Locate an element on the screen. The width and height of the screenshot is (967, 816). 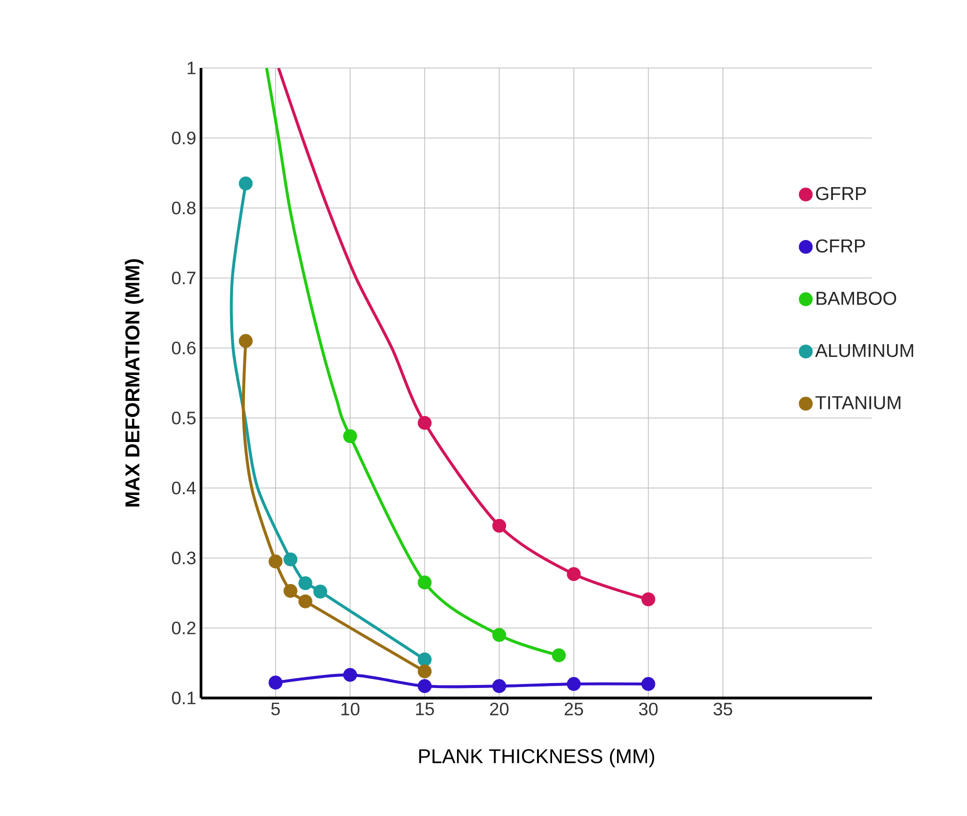
y-tick-label: 1 is located at coordinates (192, 68).